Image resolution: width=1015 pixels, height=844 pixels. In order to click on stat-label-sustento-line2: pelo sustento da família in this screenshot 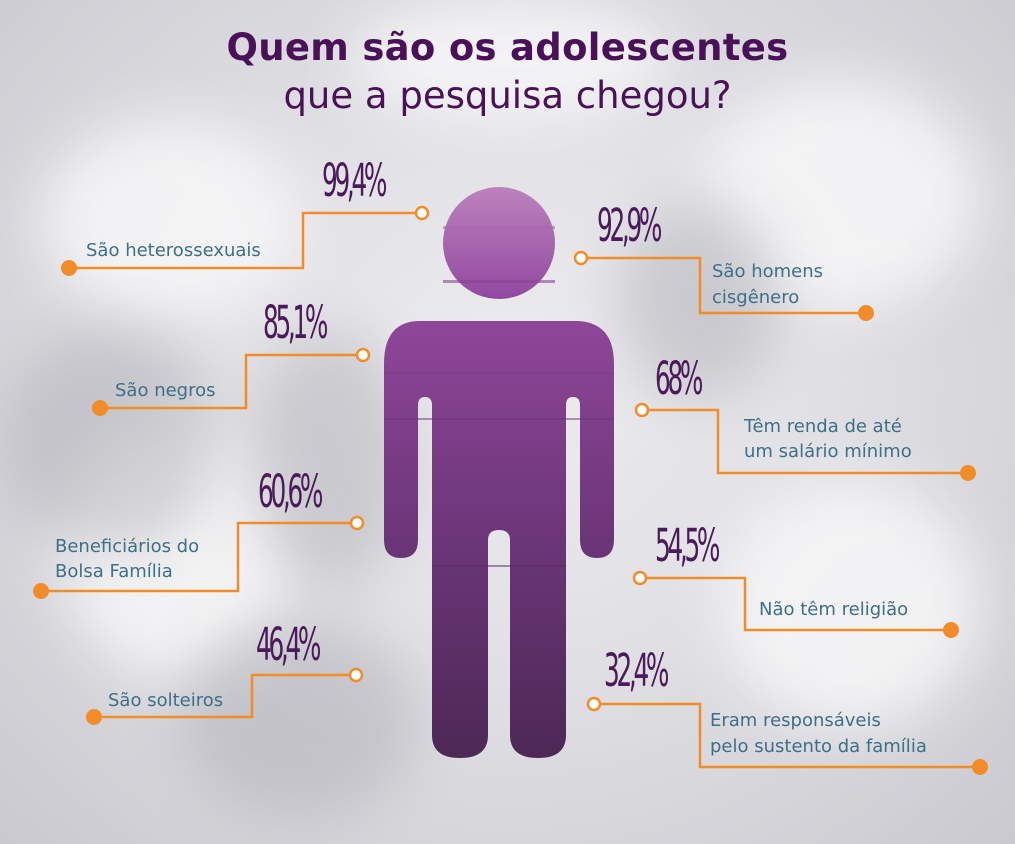, I will do `click(818, 746)`.